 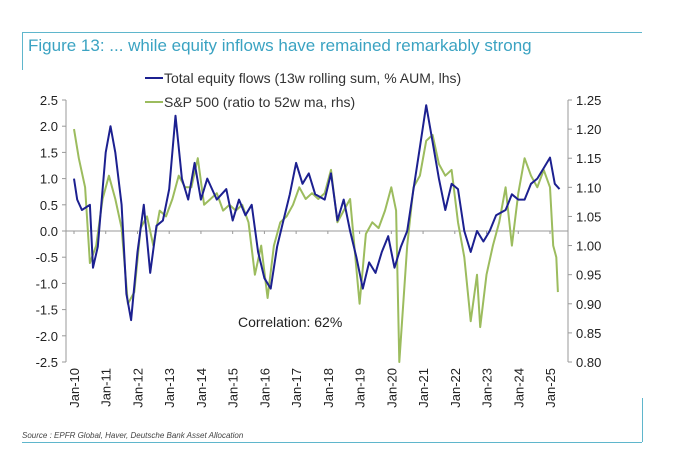 I want to click on frame-right-rule, so click(x=642, y=420).